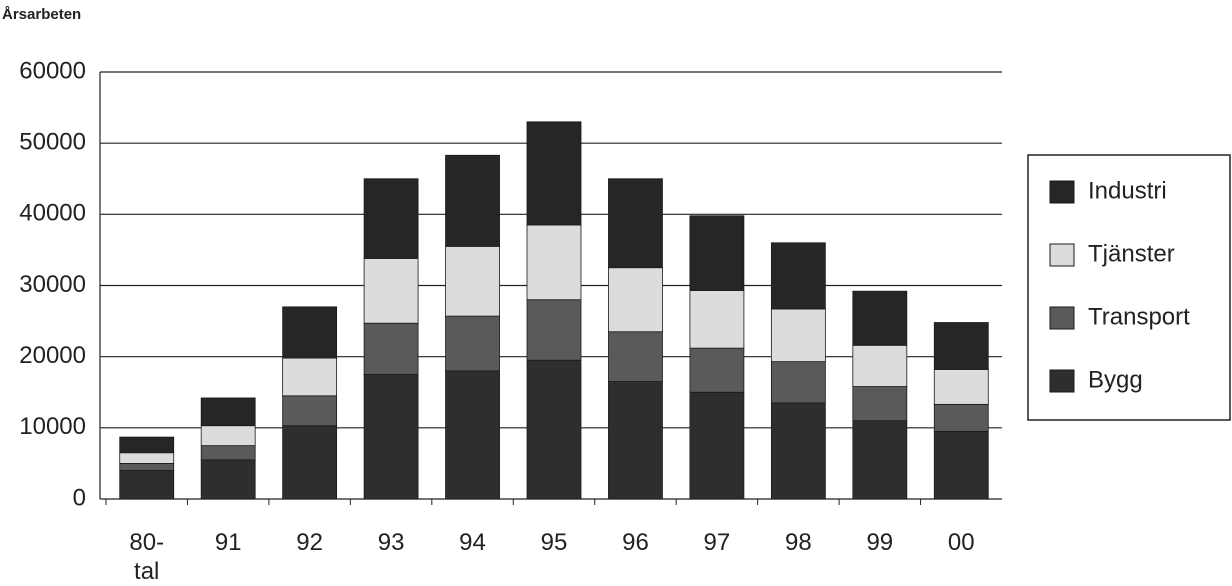  Describe the element at coordinates (961, 542) in the screenshot. I see `x-tick-label: 00` at that location.